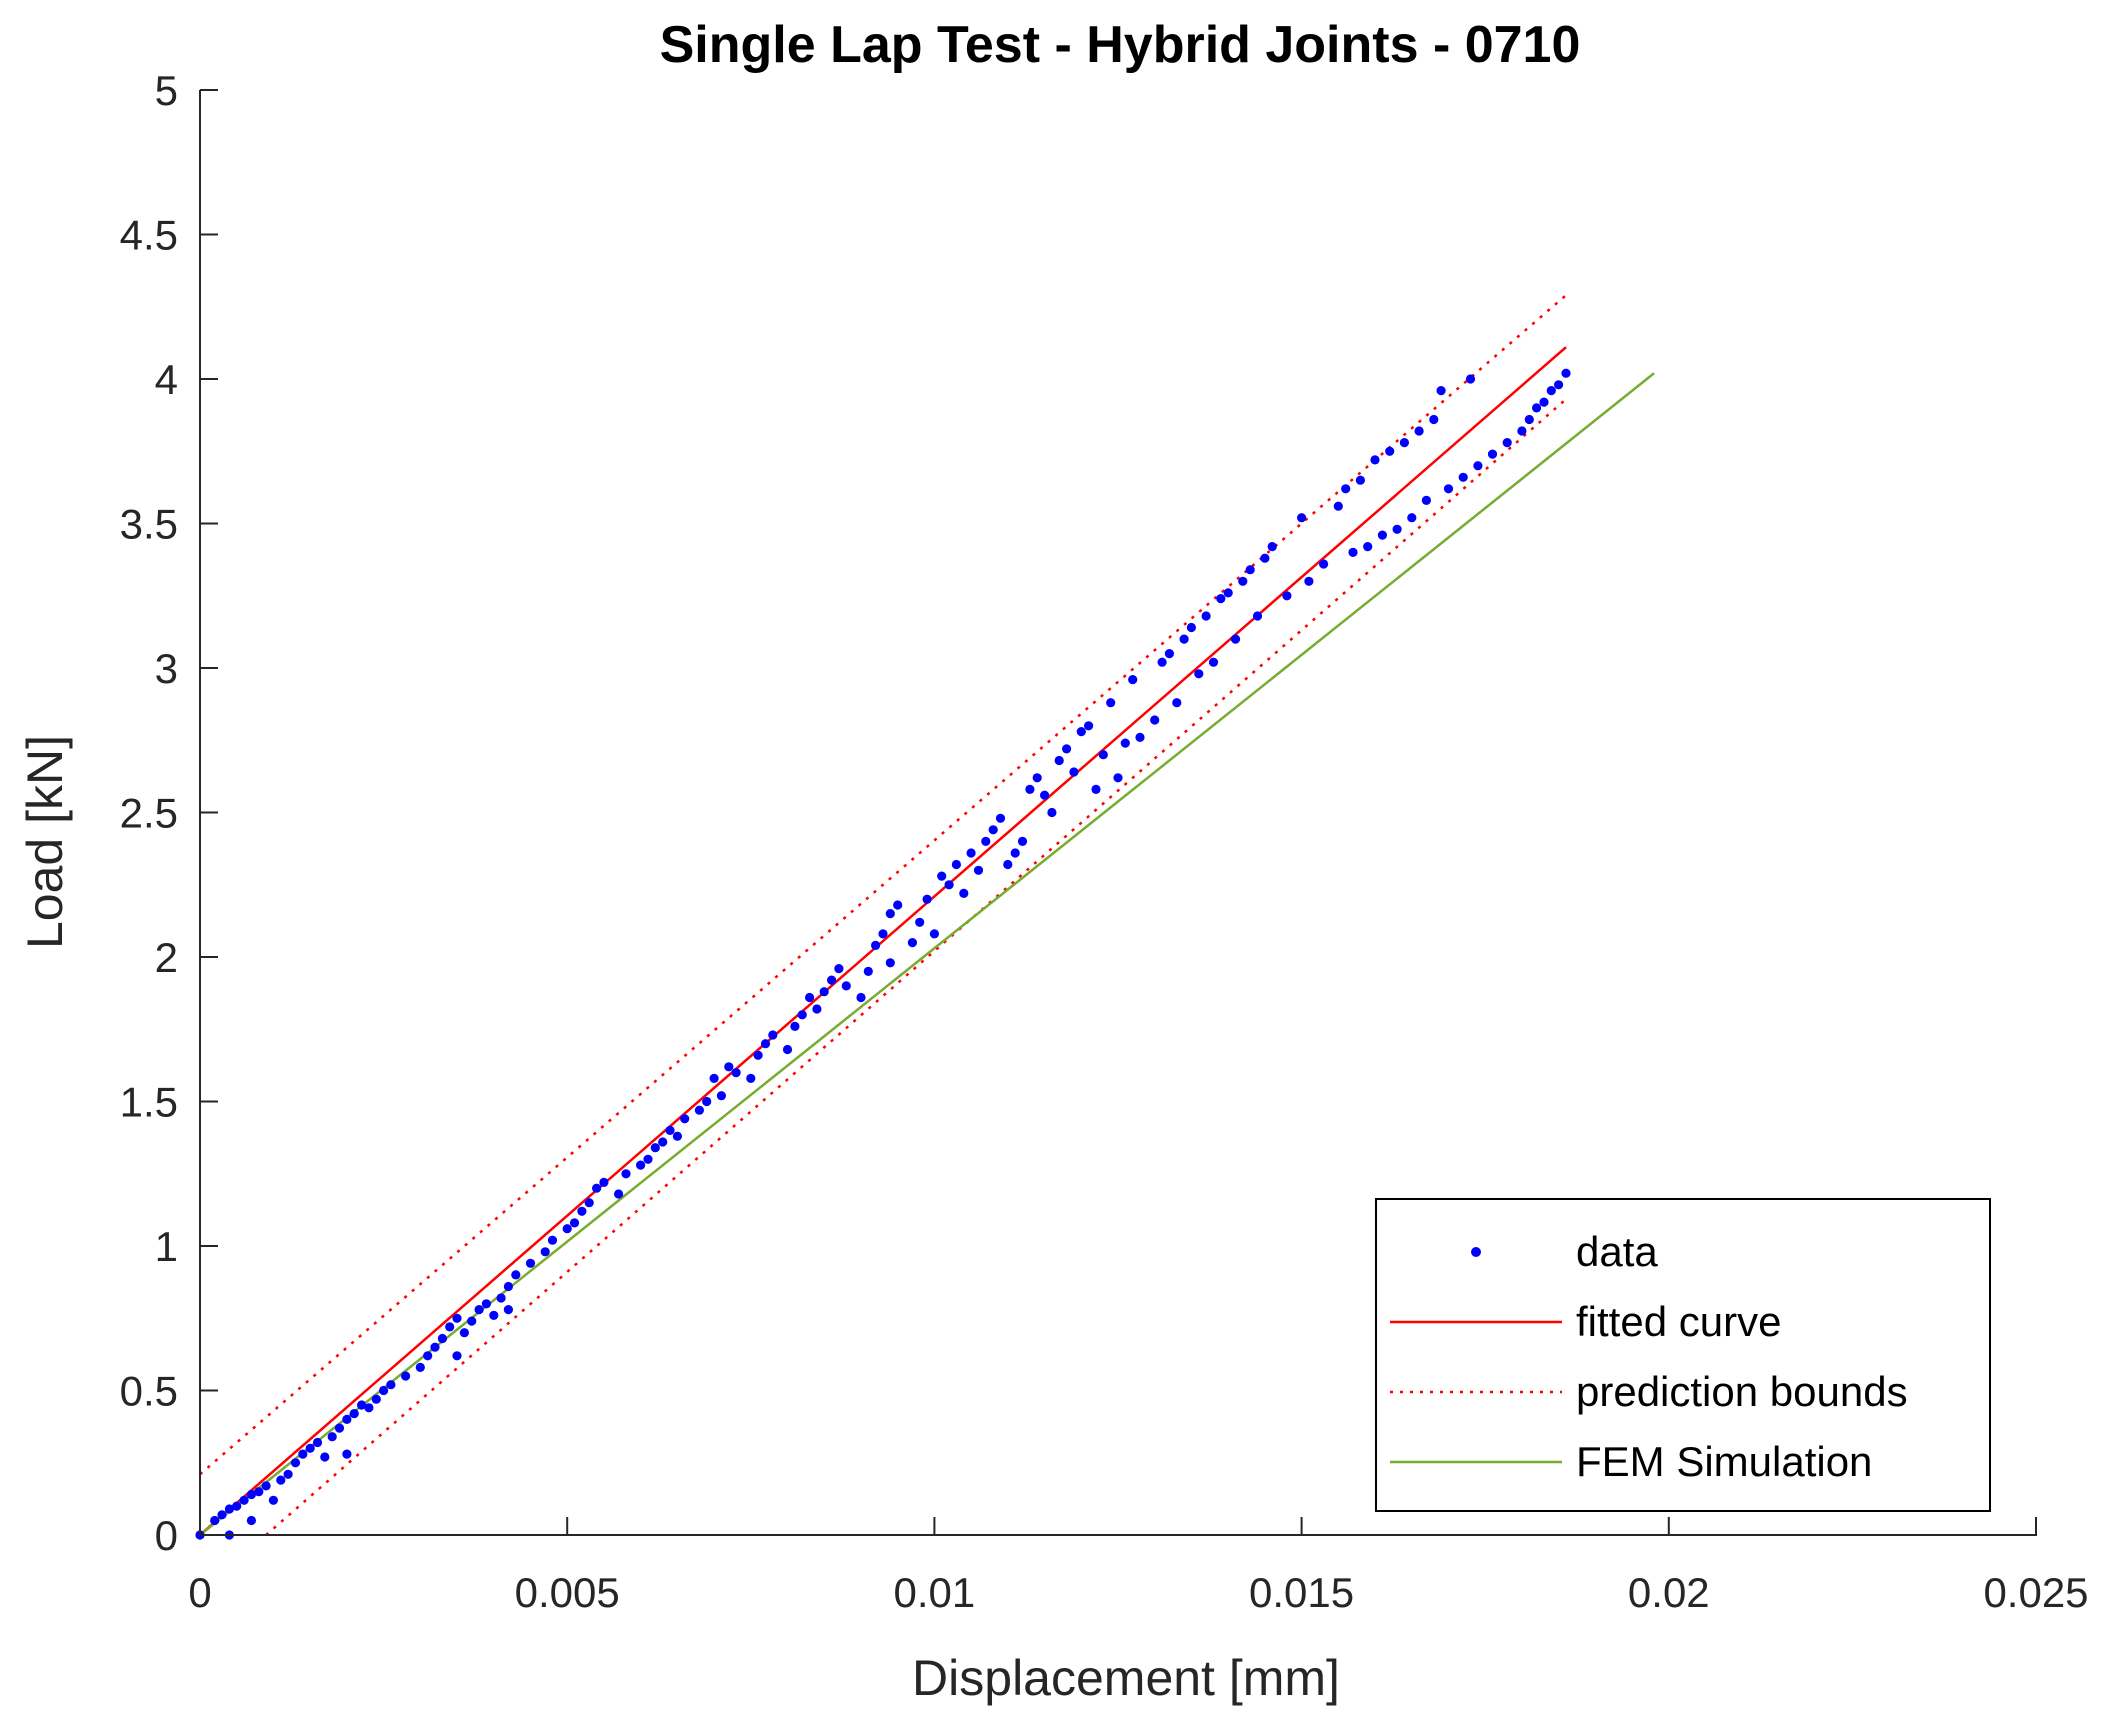  I want to click on x-tick-label: 0.02, so click(1669, 1592).